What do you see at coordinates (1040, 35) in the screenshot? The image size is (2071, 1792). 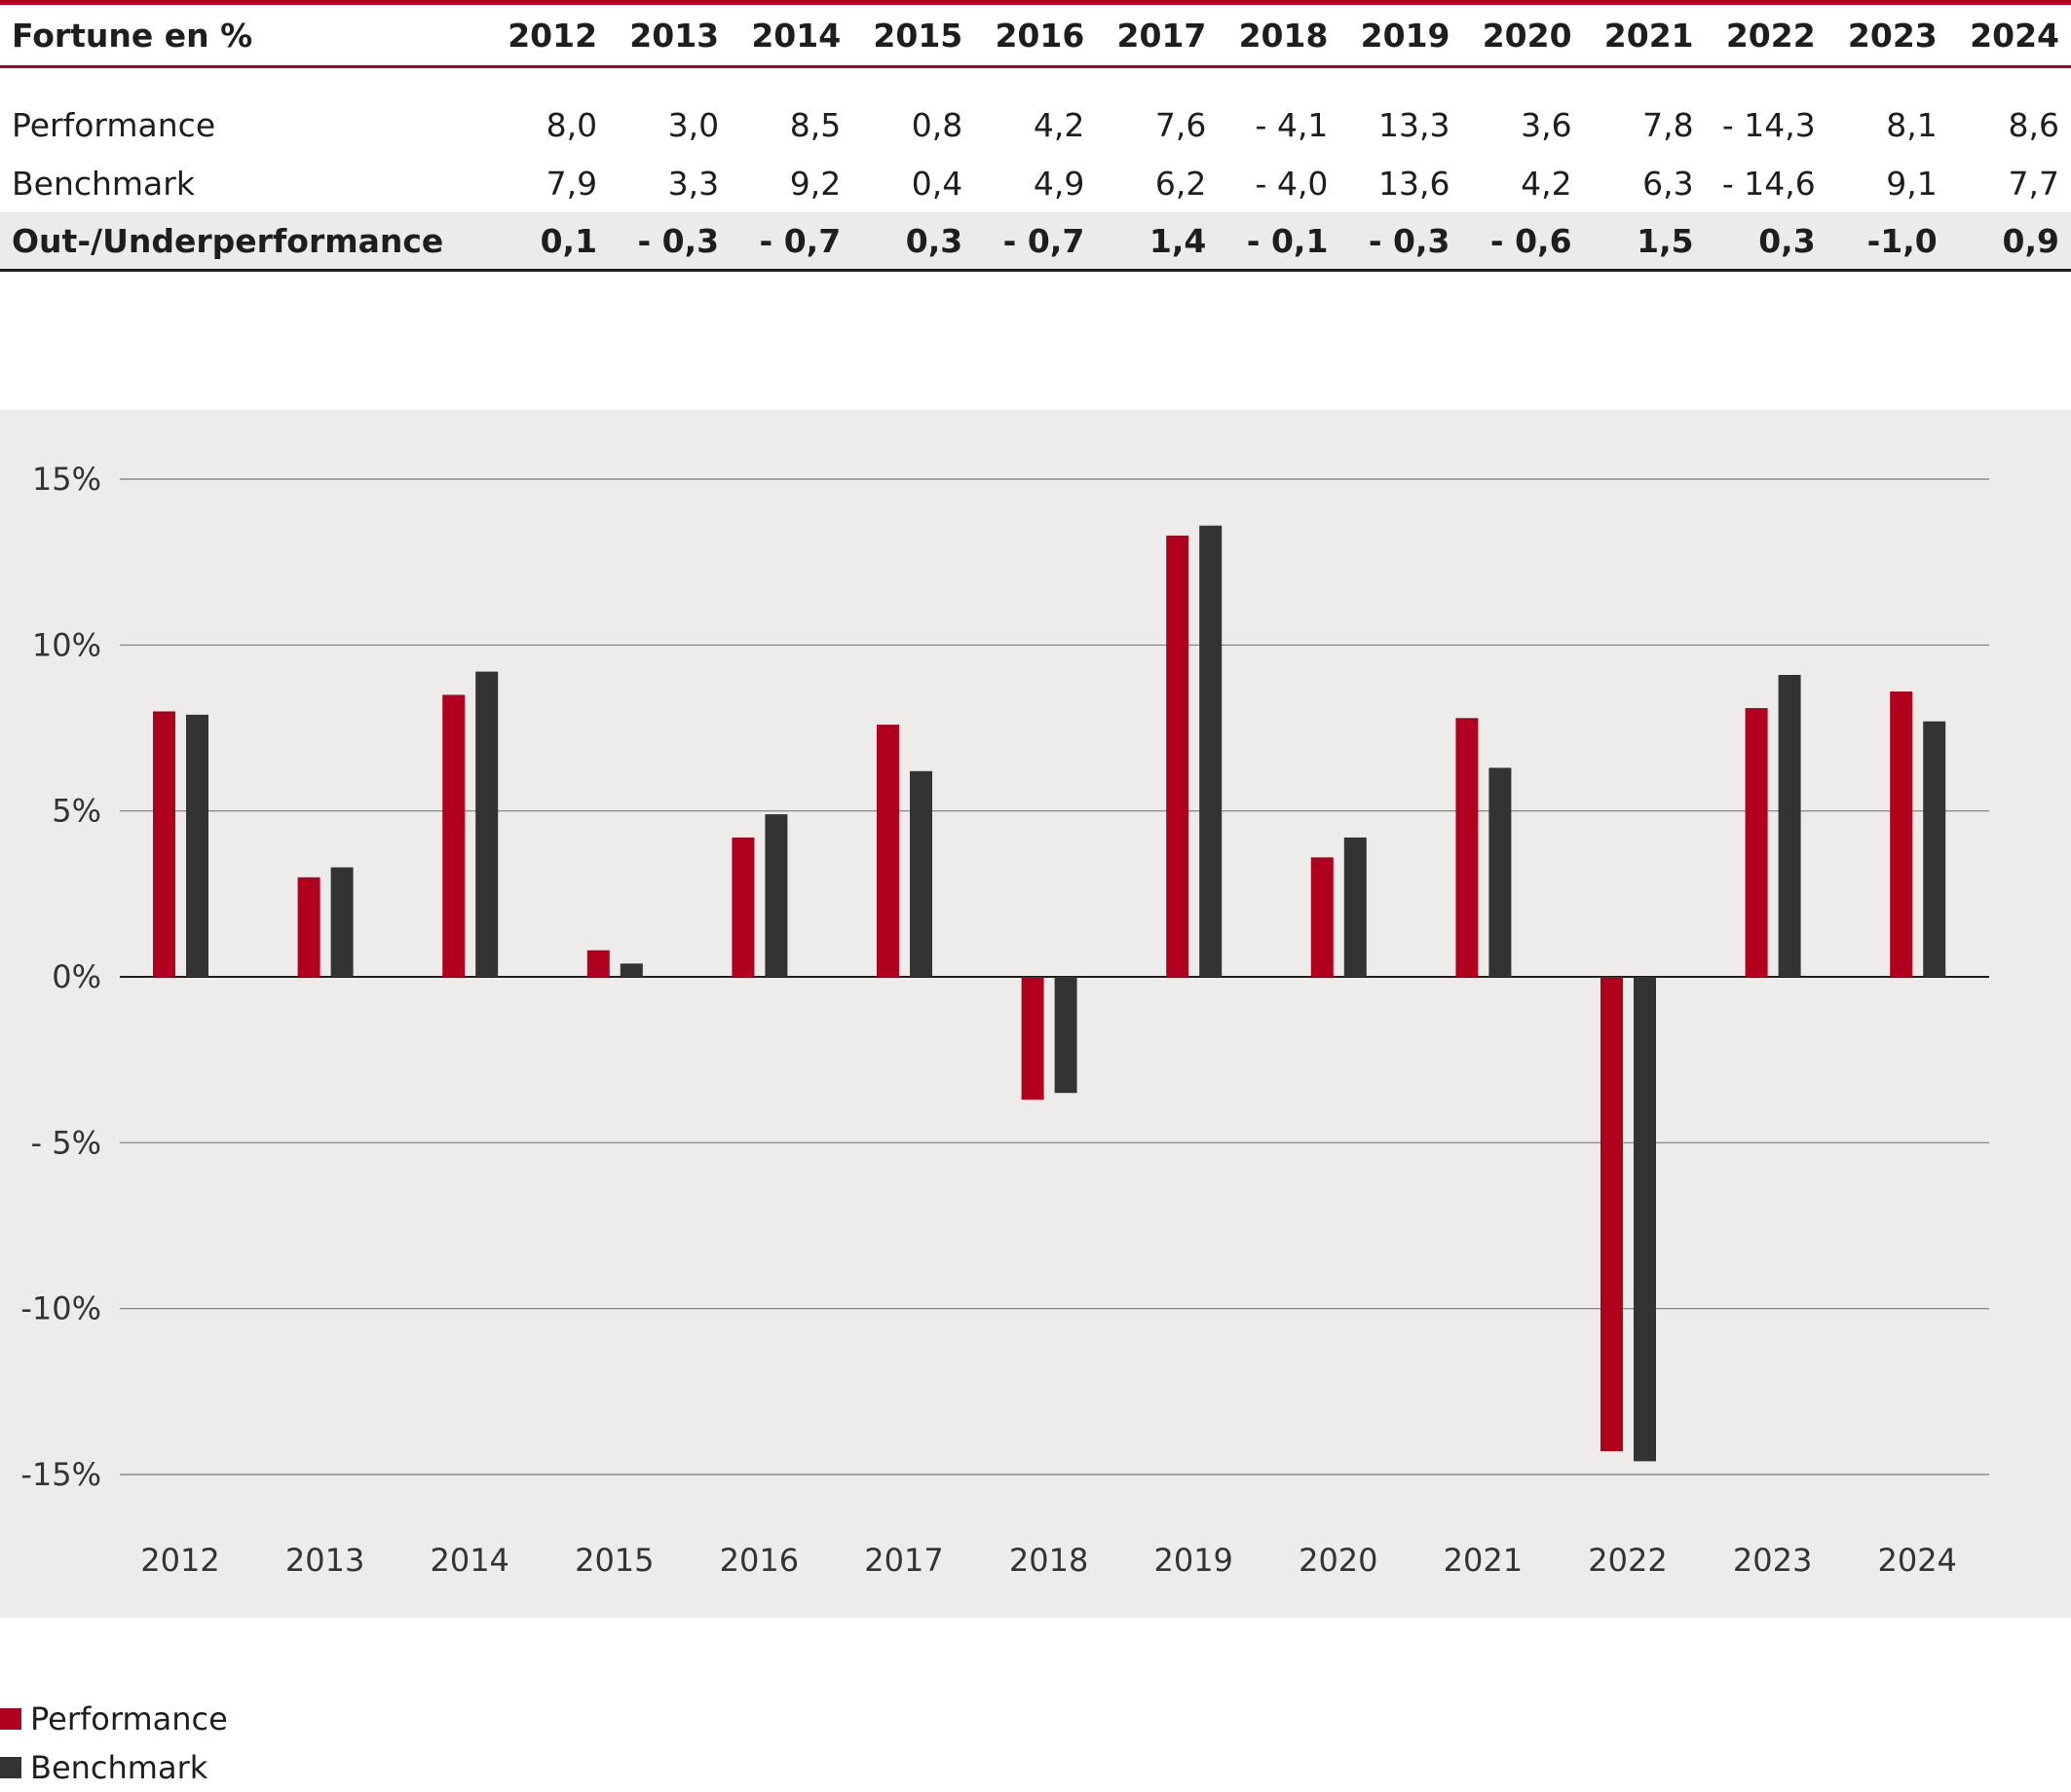 I see `year-header: 2016` at bounding box center [1040, 35].